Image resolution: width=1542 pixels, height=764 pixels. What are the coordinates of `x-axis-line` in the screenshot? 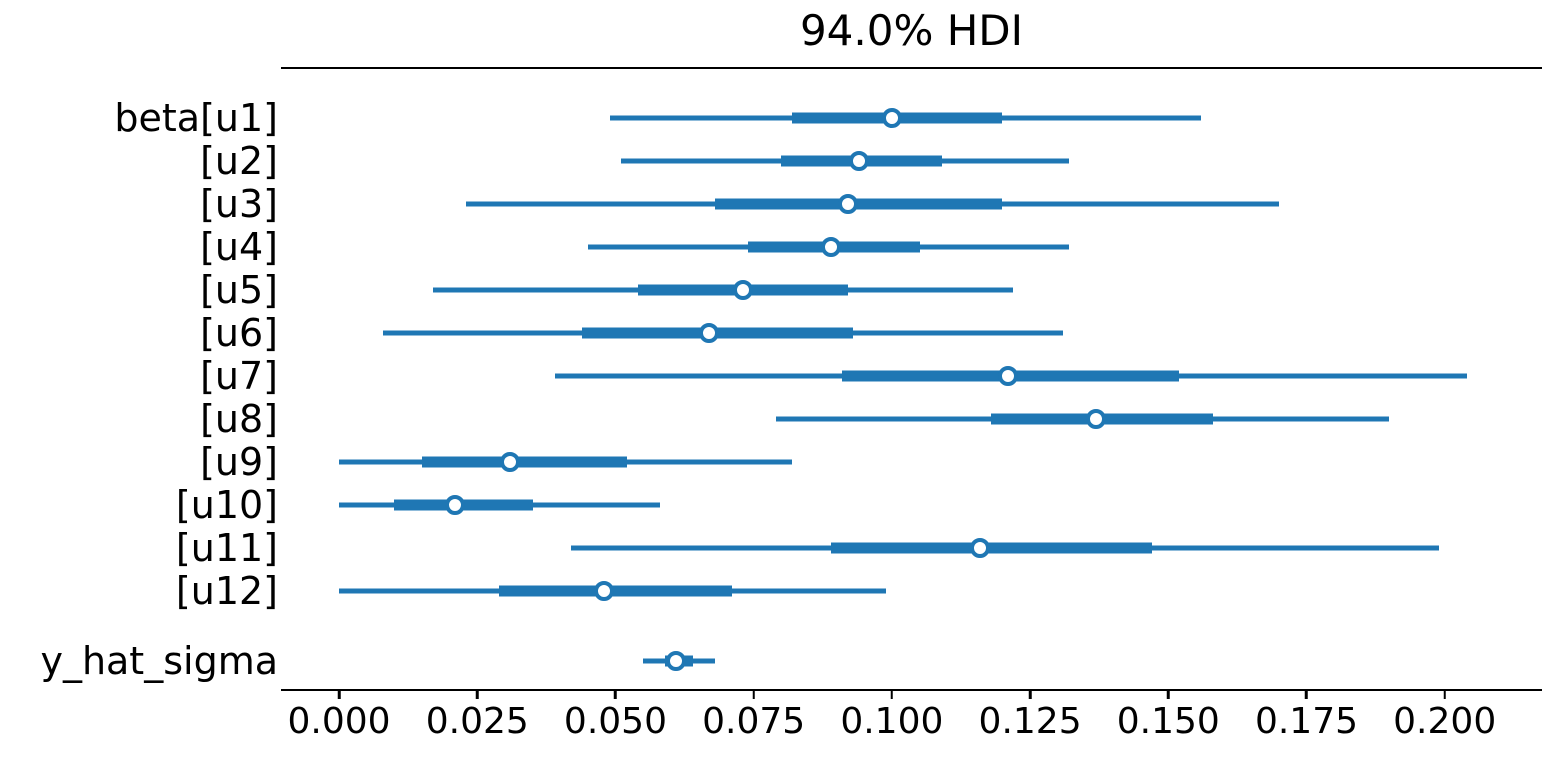 It's located at (911, 690).